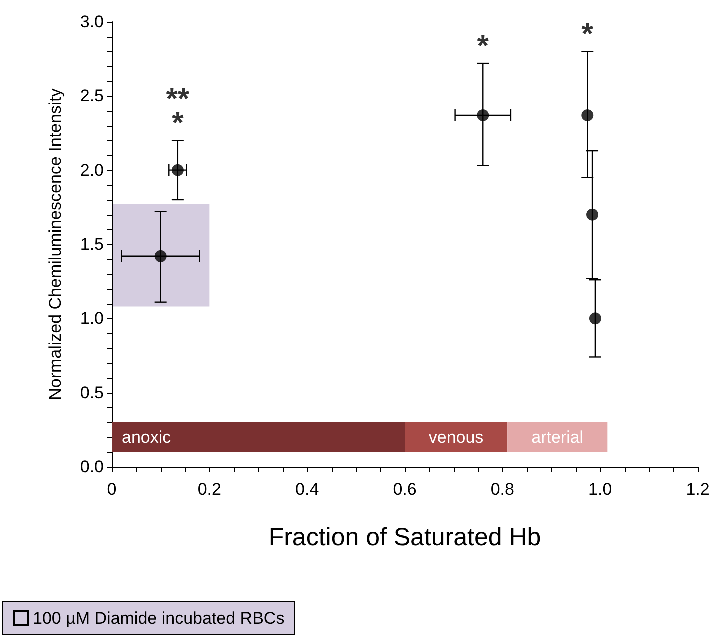  What do you see at coordinates (112, 489) in the screenshot?
I see `x-tick-label: 0` at bounding box center [112, 489].